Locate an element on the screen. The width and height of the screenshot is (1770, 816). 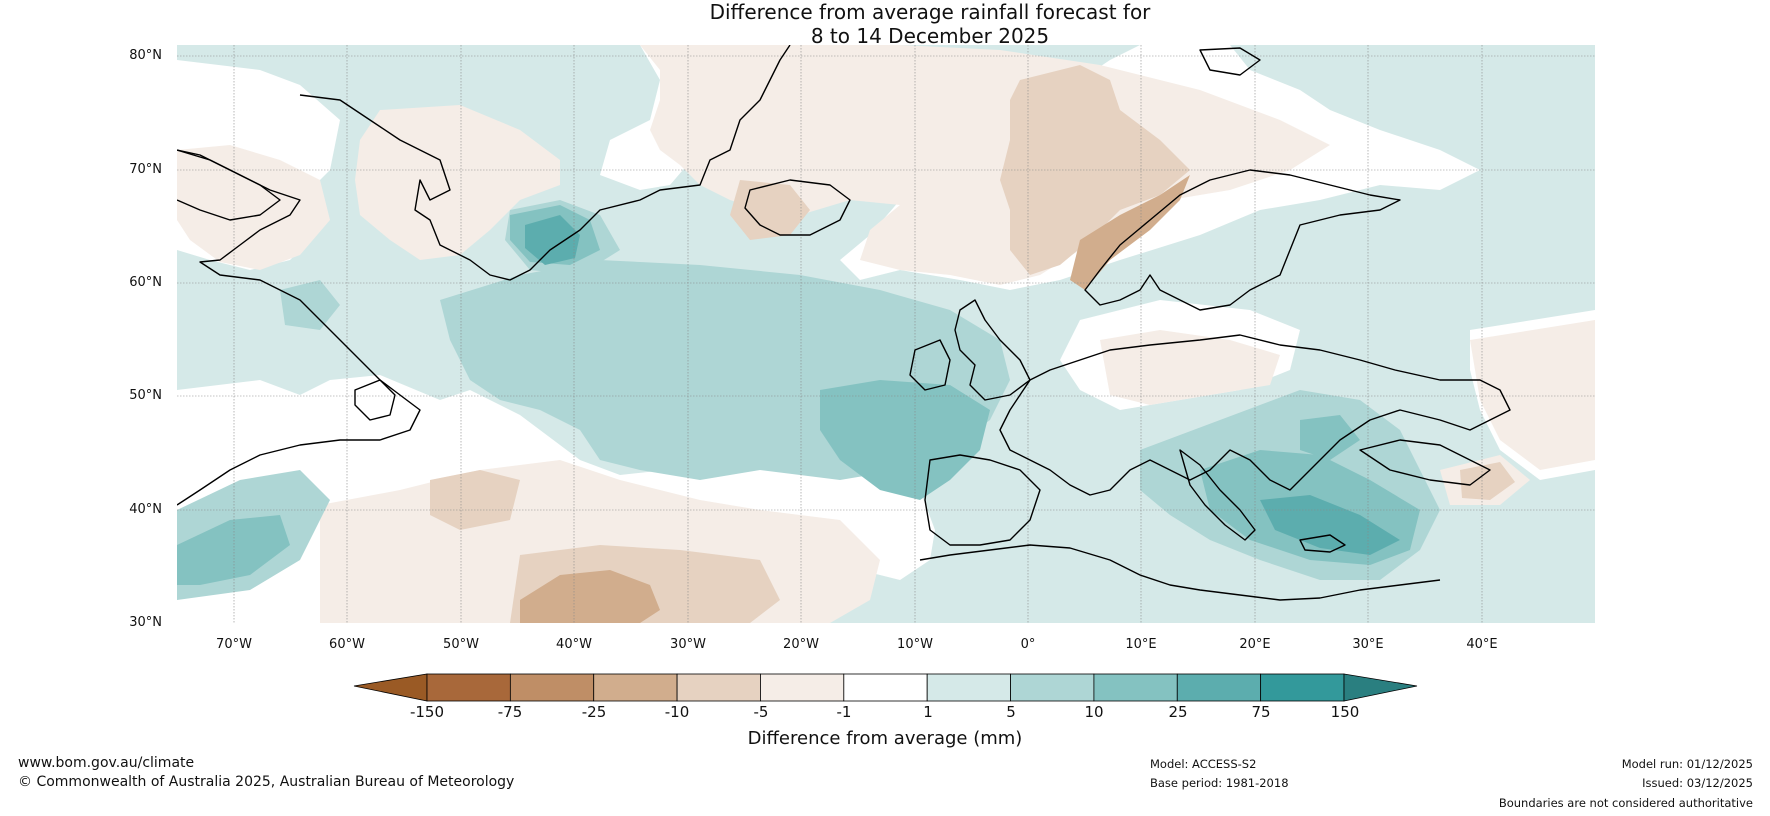
wet-region-moderate is located at coordinates (310, 305).